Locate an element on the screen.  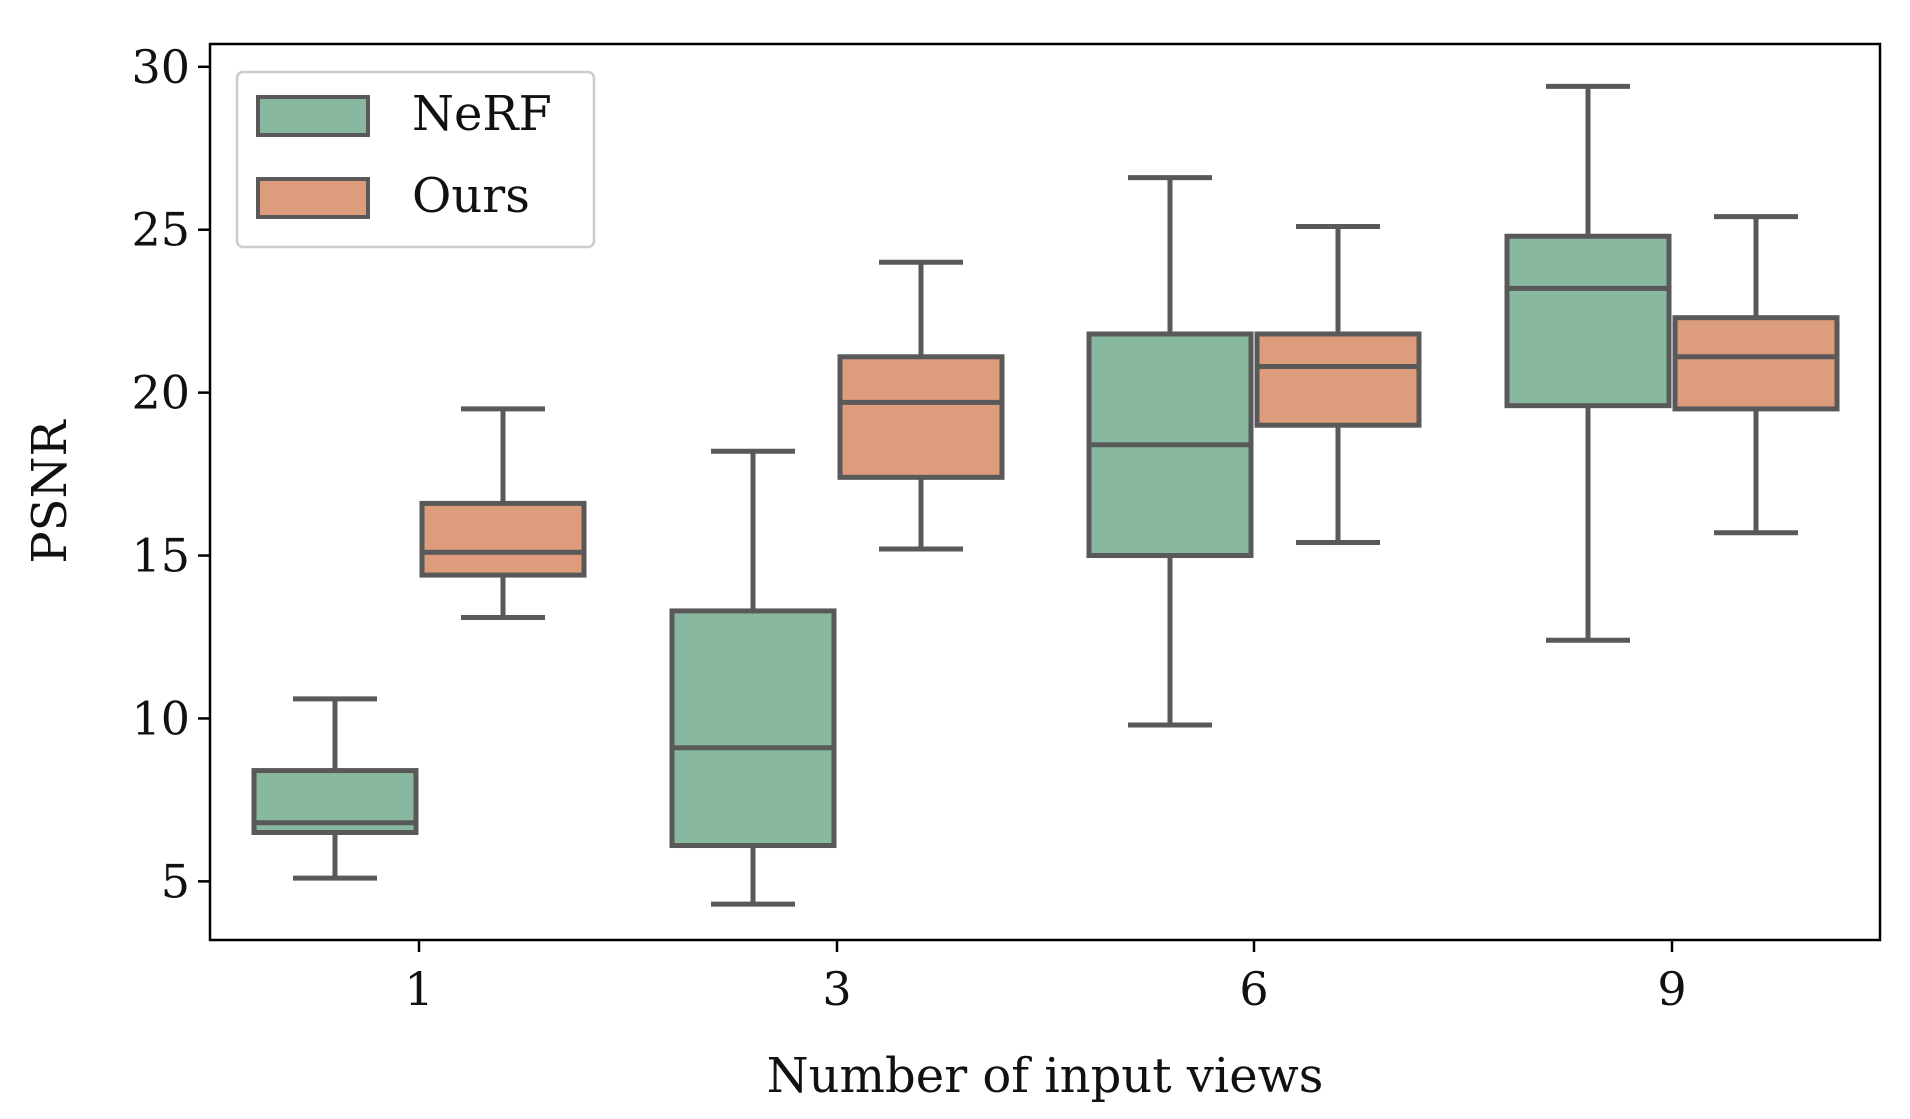
x-tick-label: 9 is located at coordinates (1671, 989).